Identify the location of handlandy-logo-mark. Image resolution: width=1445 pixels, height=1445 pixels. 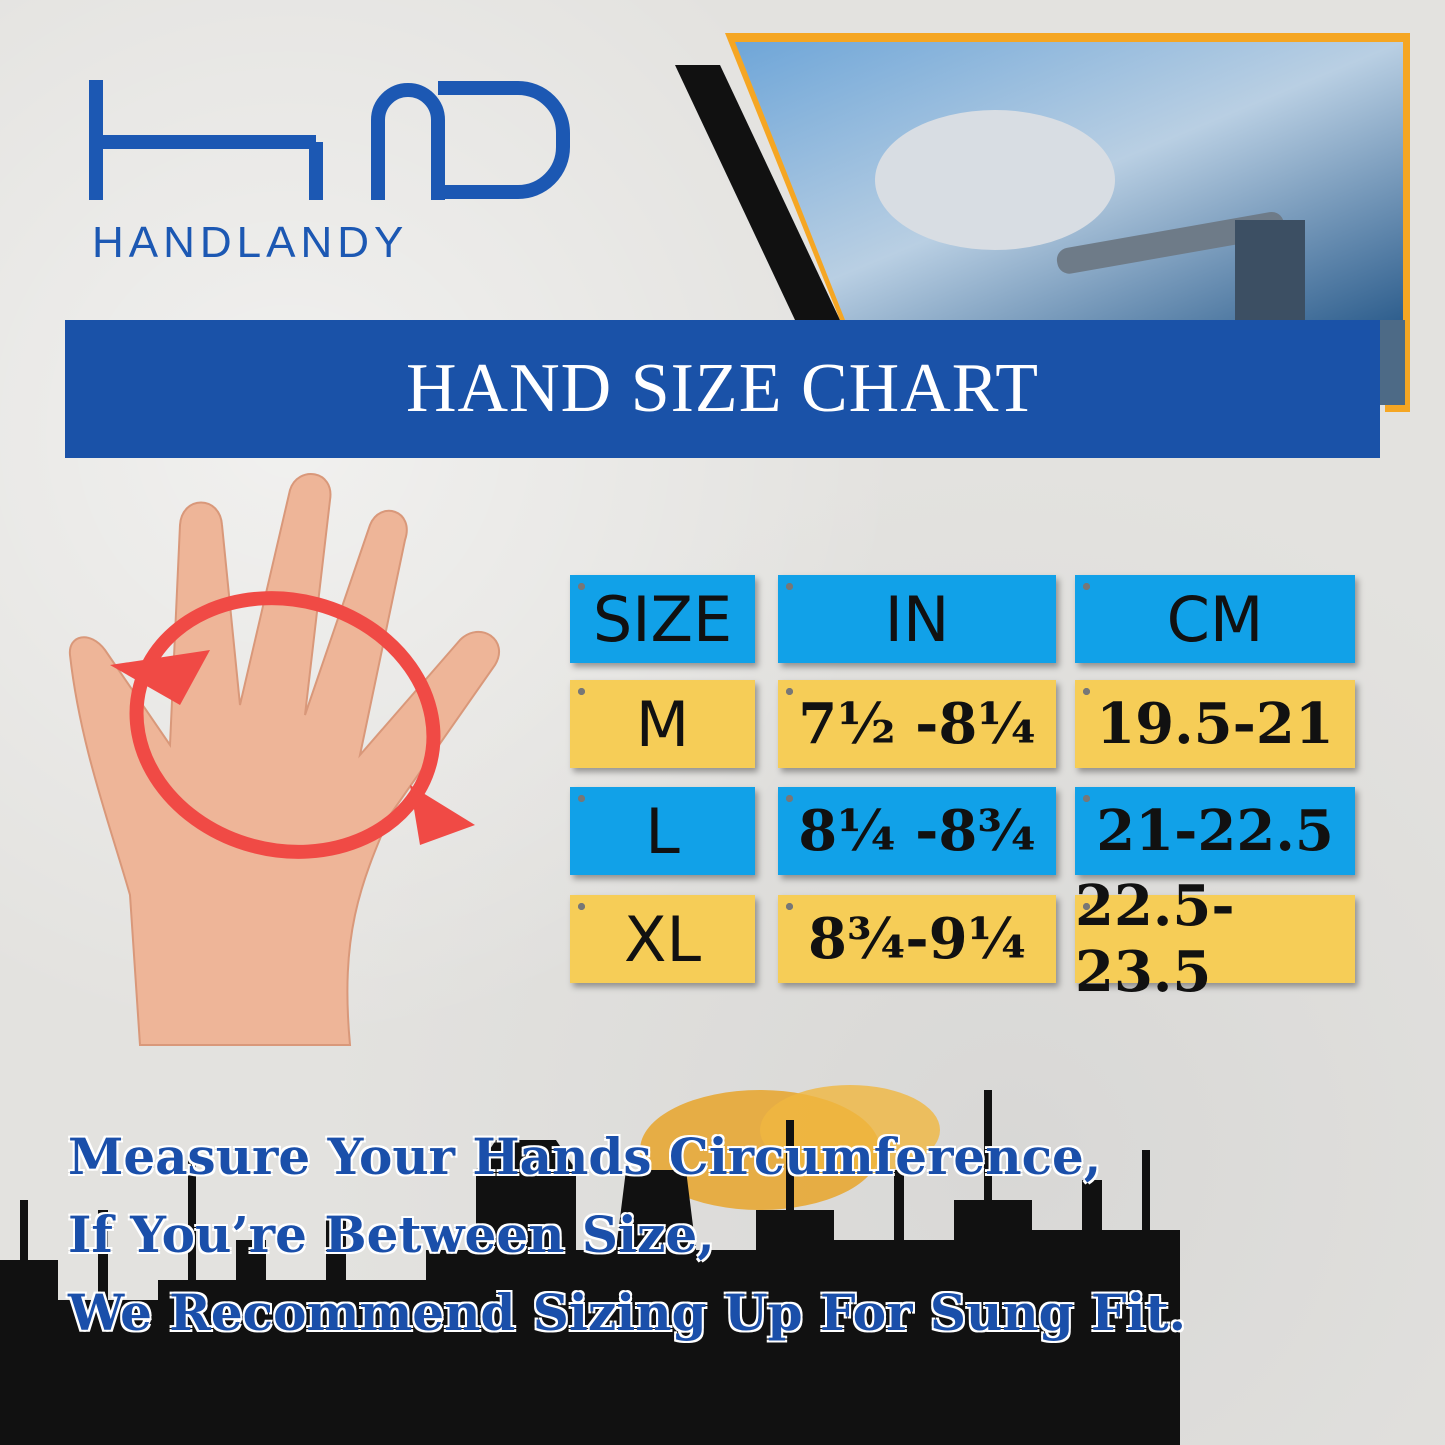
(329, 140).